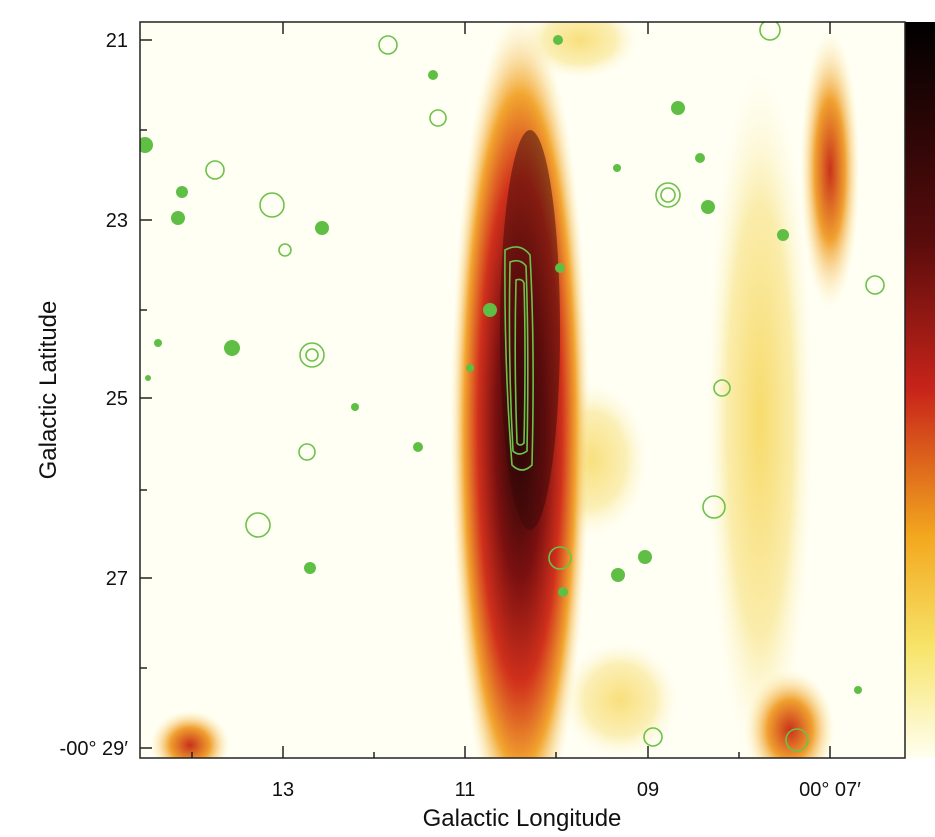 The width and height of the screenshot is (935, 837). What do you see at coordinates (117, 41) in the screenshot?
I see `y-tick-label: 21` at bounding box center [117, 41].